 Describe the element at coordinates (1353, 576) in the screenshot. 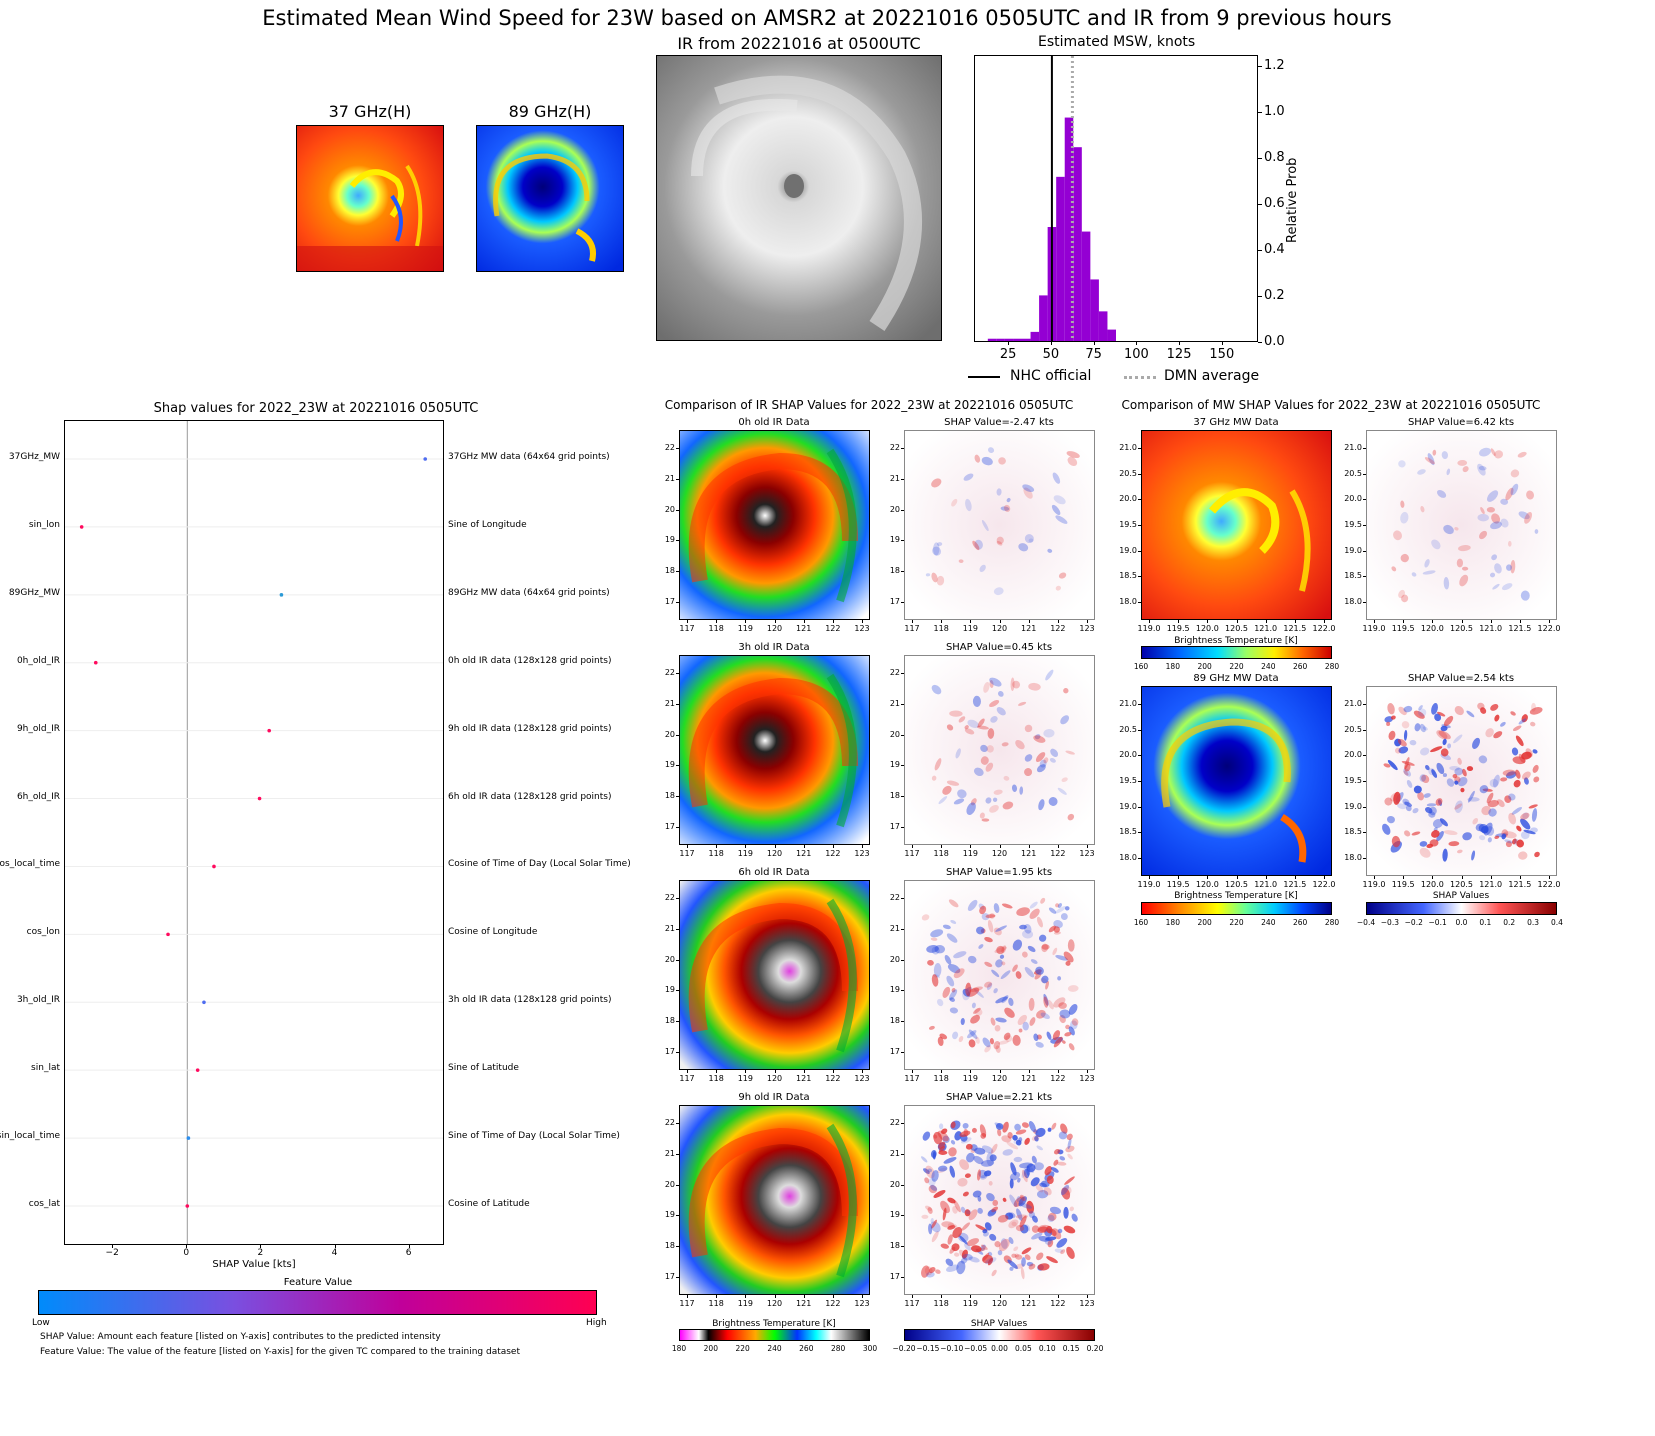

I see `map-ytick: 18.5` at that location.